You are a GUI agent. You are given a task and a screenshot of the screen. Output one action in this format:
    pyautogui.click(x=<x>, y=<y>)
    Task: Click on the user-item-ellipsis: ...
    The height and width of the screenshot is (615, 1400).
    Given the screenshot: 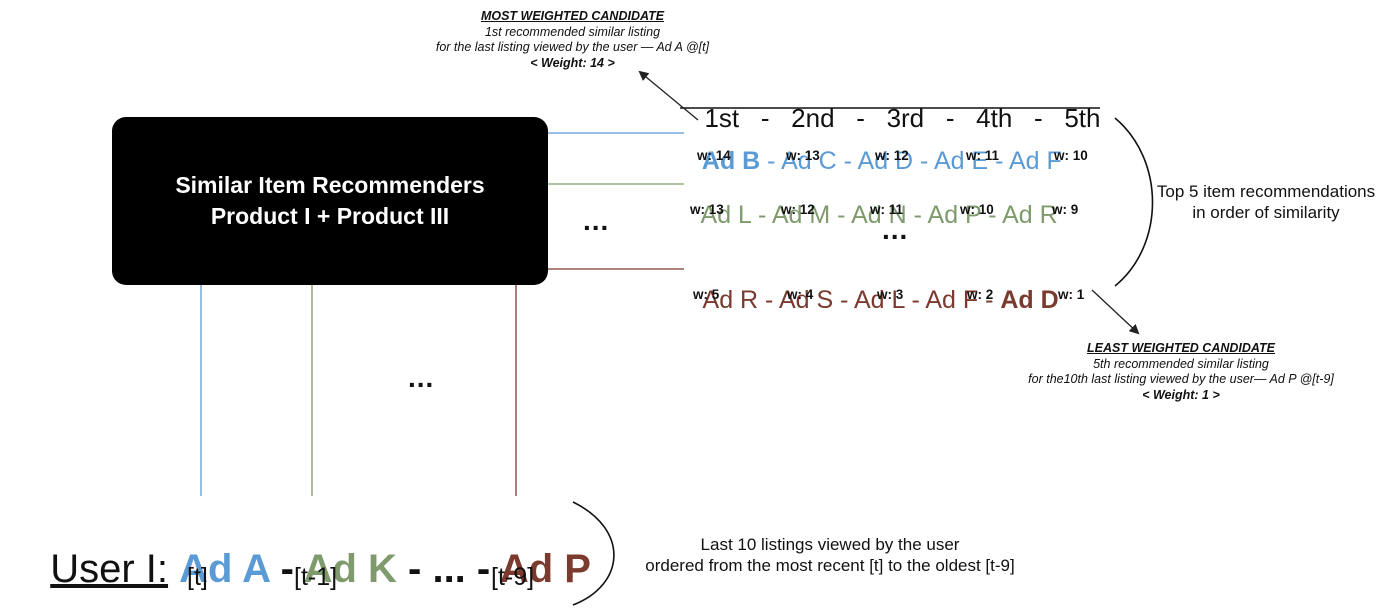 What is the action you would take?
    pyautogui.click(x=449, y=569)
    